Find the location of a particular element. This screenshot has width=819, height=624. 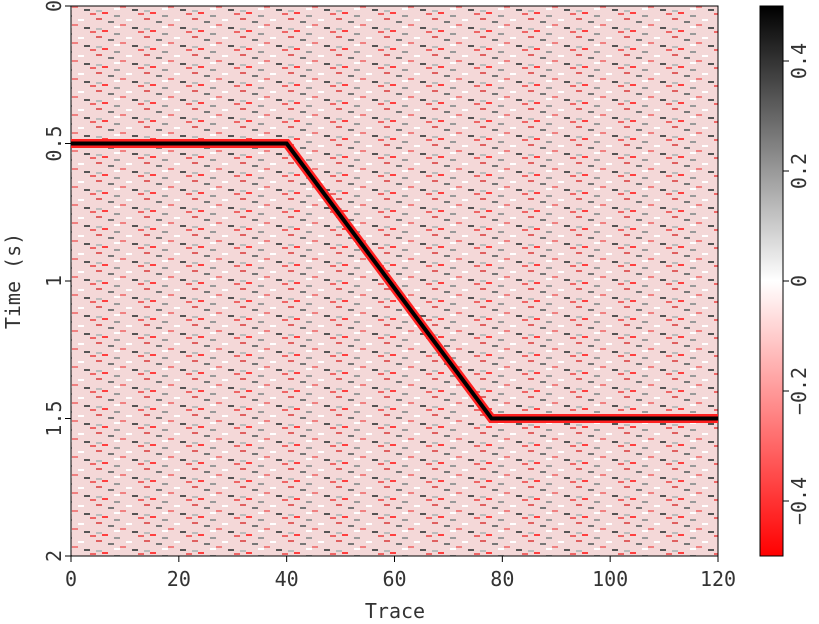

y-tick-label: 0 is located at coordinates (54, 6).